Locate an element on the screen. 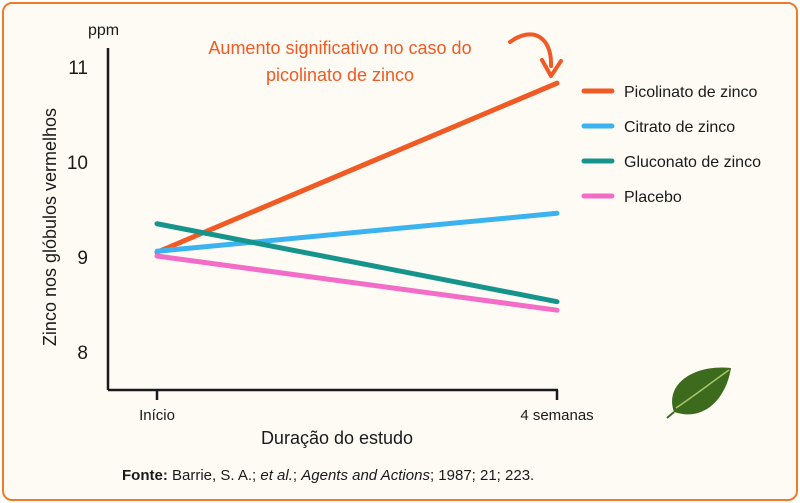 The width and height of the screenshot is (800, 503). x-tick-label: 4 semanas is located at coordinates (556, 415).